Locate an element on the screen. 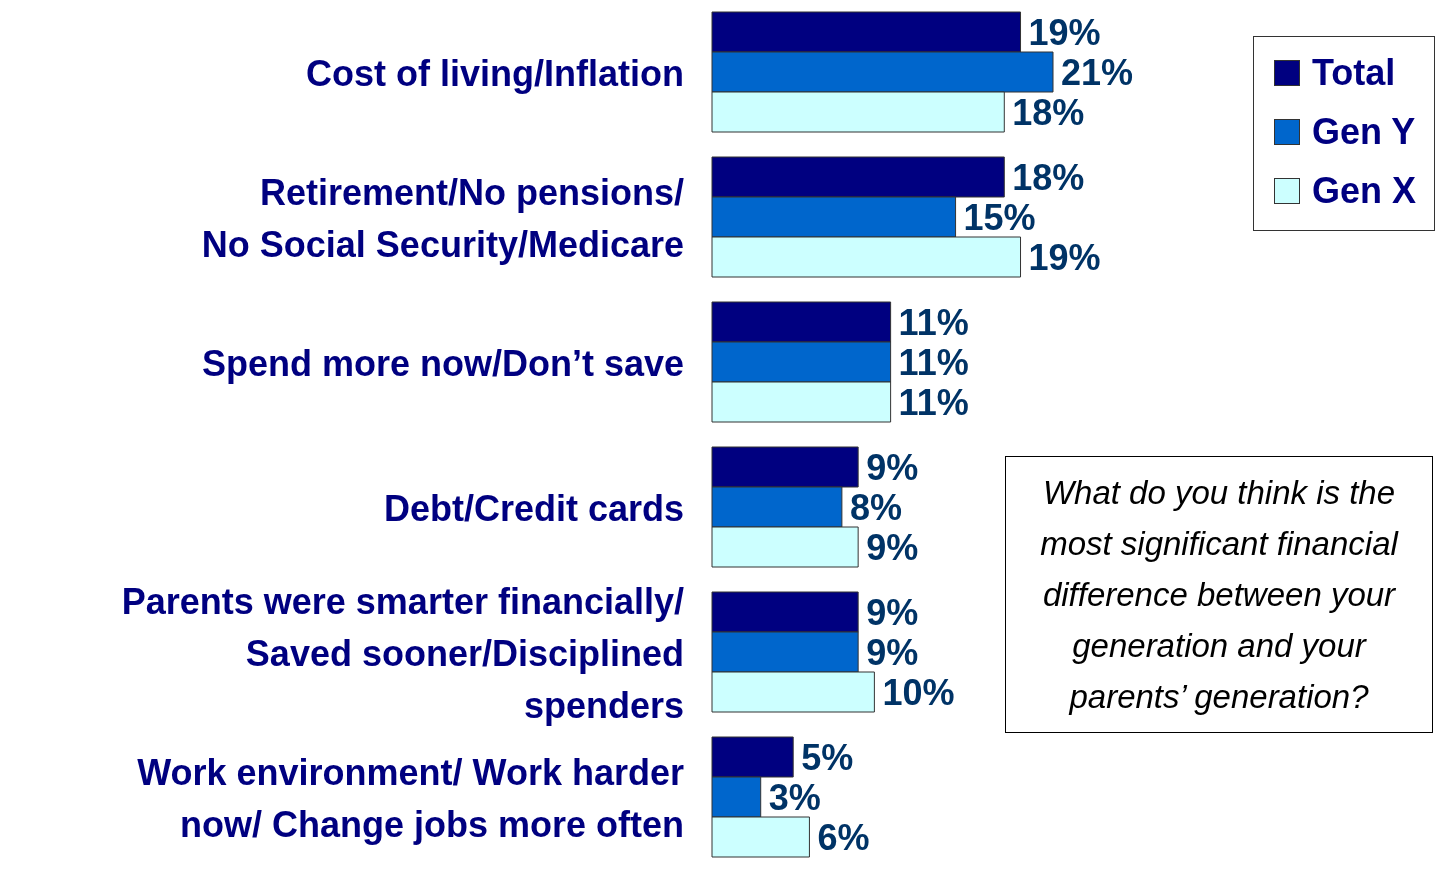  data-label: 3% is located at coordinates (794, 797).